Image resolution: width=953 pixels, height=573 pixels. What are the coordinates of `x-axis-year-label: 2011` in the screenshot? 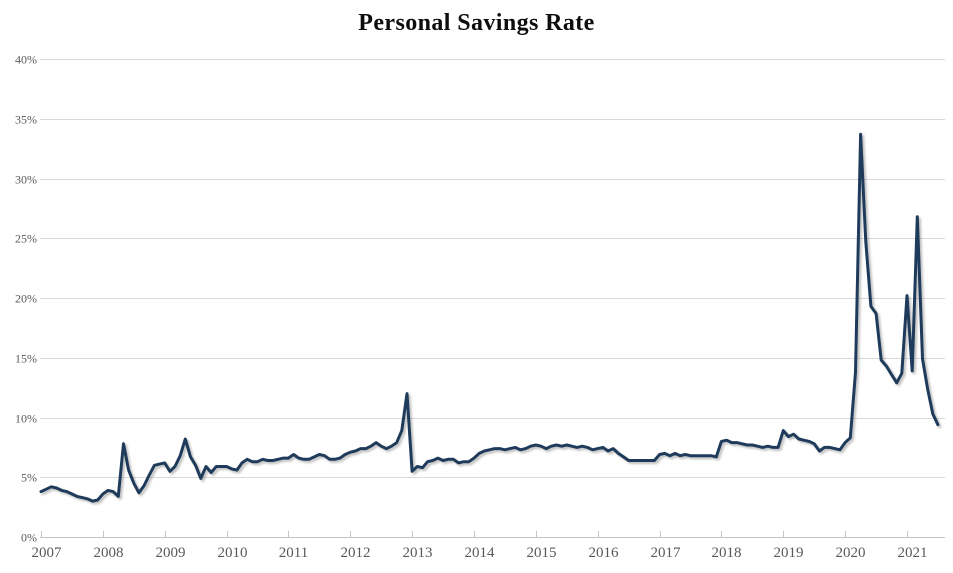 It's located at (293, 553).